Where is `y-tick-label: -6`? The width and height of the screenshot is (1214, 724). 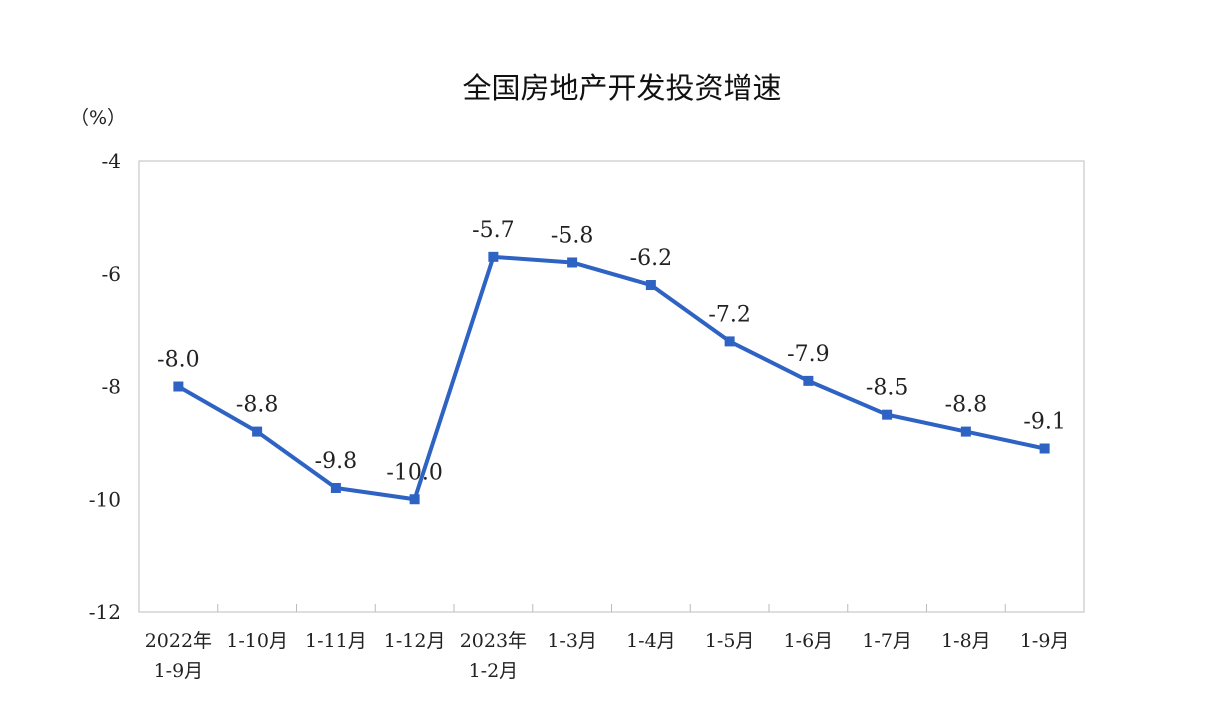
y-tick-label: -6 is located at coordinates (111, 274).